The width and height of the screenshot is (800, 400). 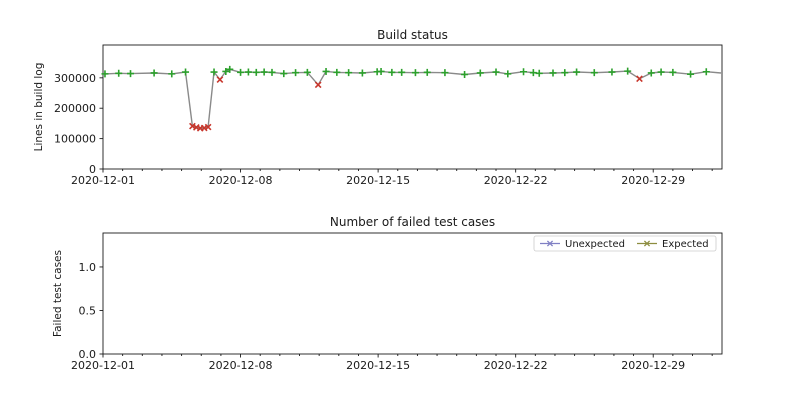 I want to click on y-tick-label: 200000, so click(x=75, y=108).